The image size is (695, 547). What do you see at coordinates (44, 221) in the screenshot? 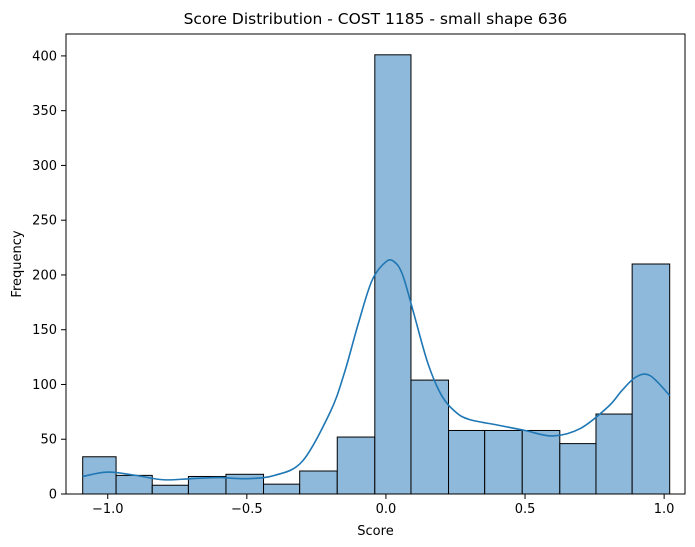
I see `y-tick-label: 250` at bounding box center [44, 221].